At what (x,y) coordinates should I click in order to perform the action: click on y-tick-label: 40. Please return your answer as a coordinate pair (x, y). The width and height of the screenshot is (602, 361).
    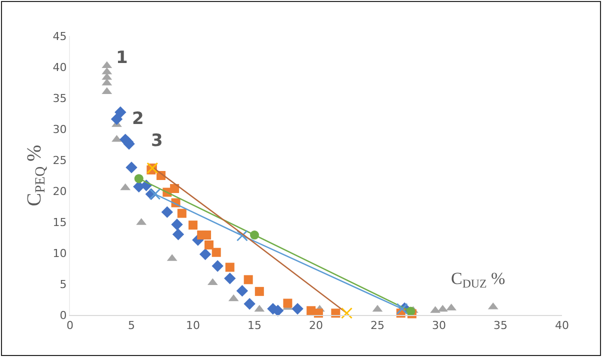
    Looking at the image, I should click on (59, 67).